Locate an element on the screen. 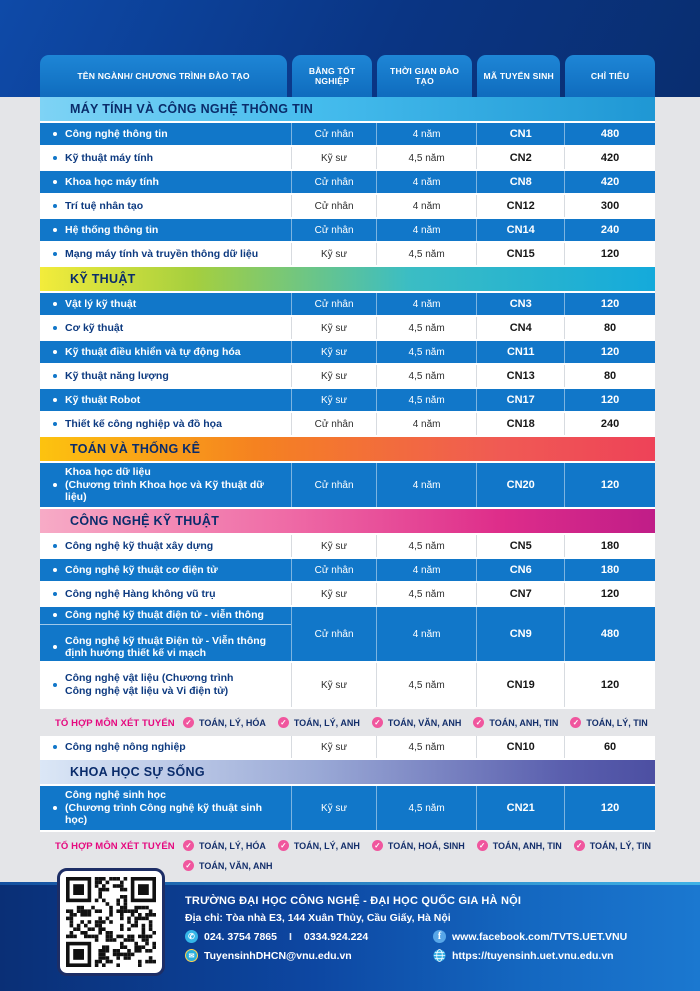  admission-code-cell: CN5 is located at coordinates (521, 546).